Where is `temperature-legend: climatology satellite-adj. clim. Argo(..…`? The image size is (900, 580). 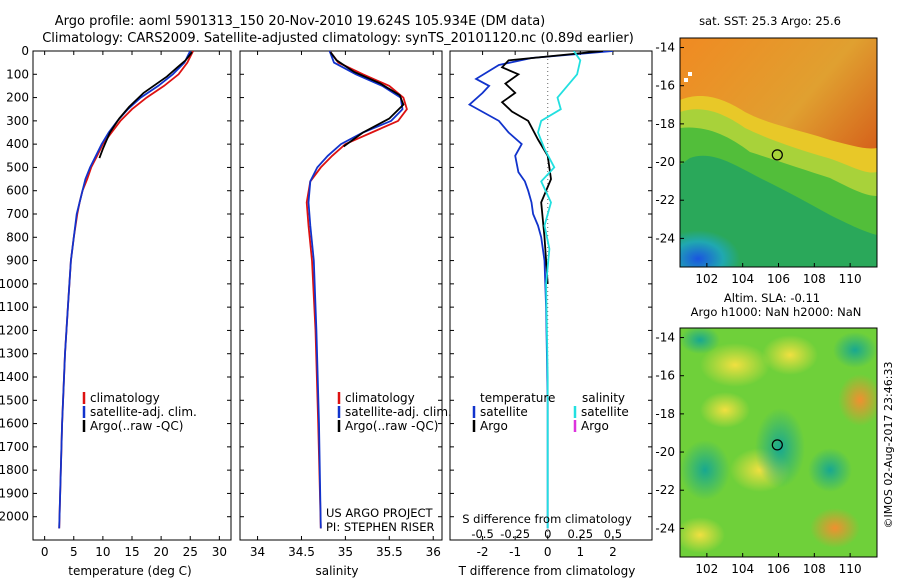 temperature-legend: climatology satellite-adj. clim. Argo(..… is located at coordinates (139, 412).